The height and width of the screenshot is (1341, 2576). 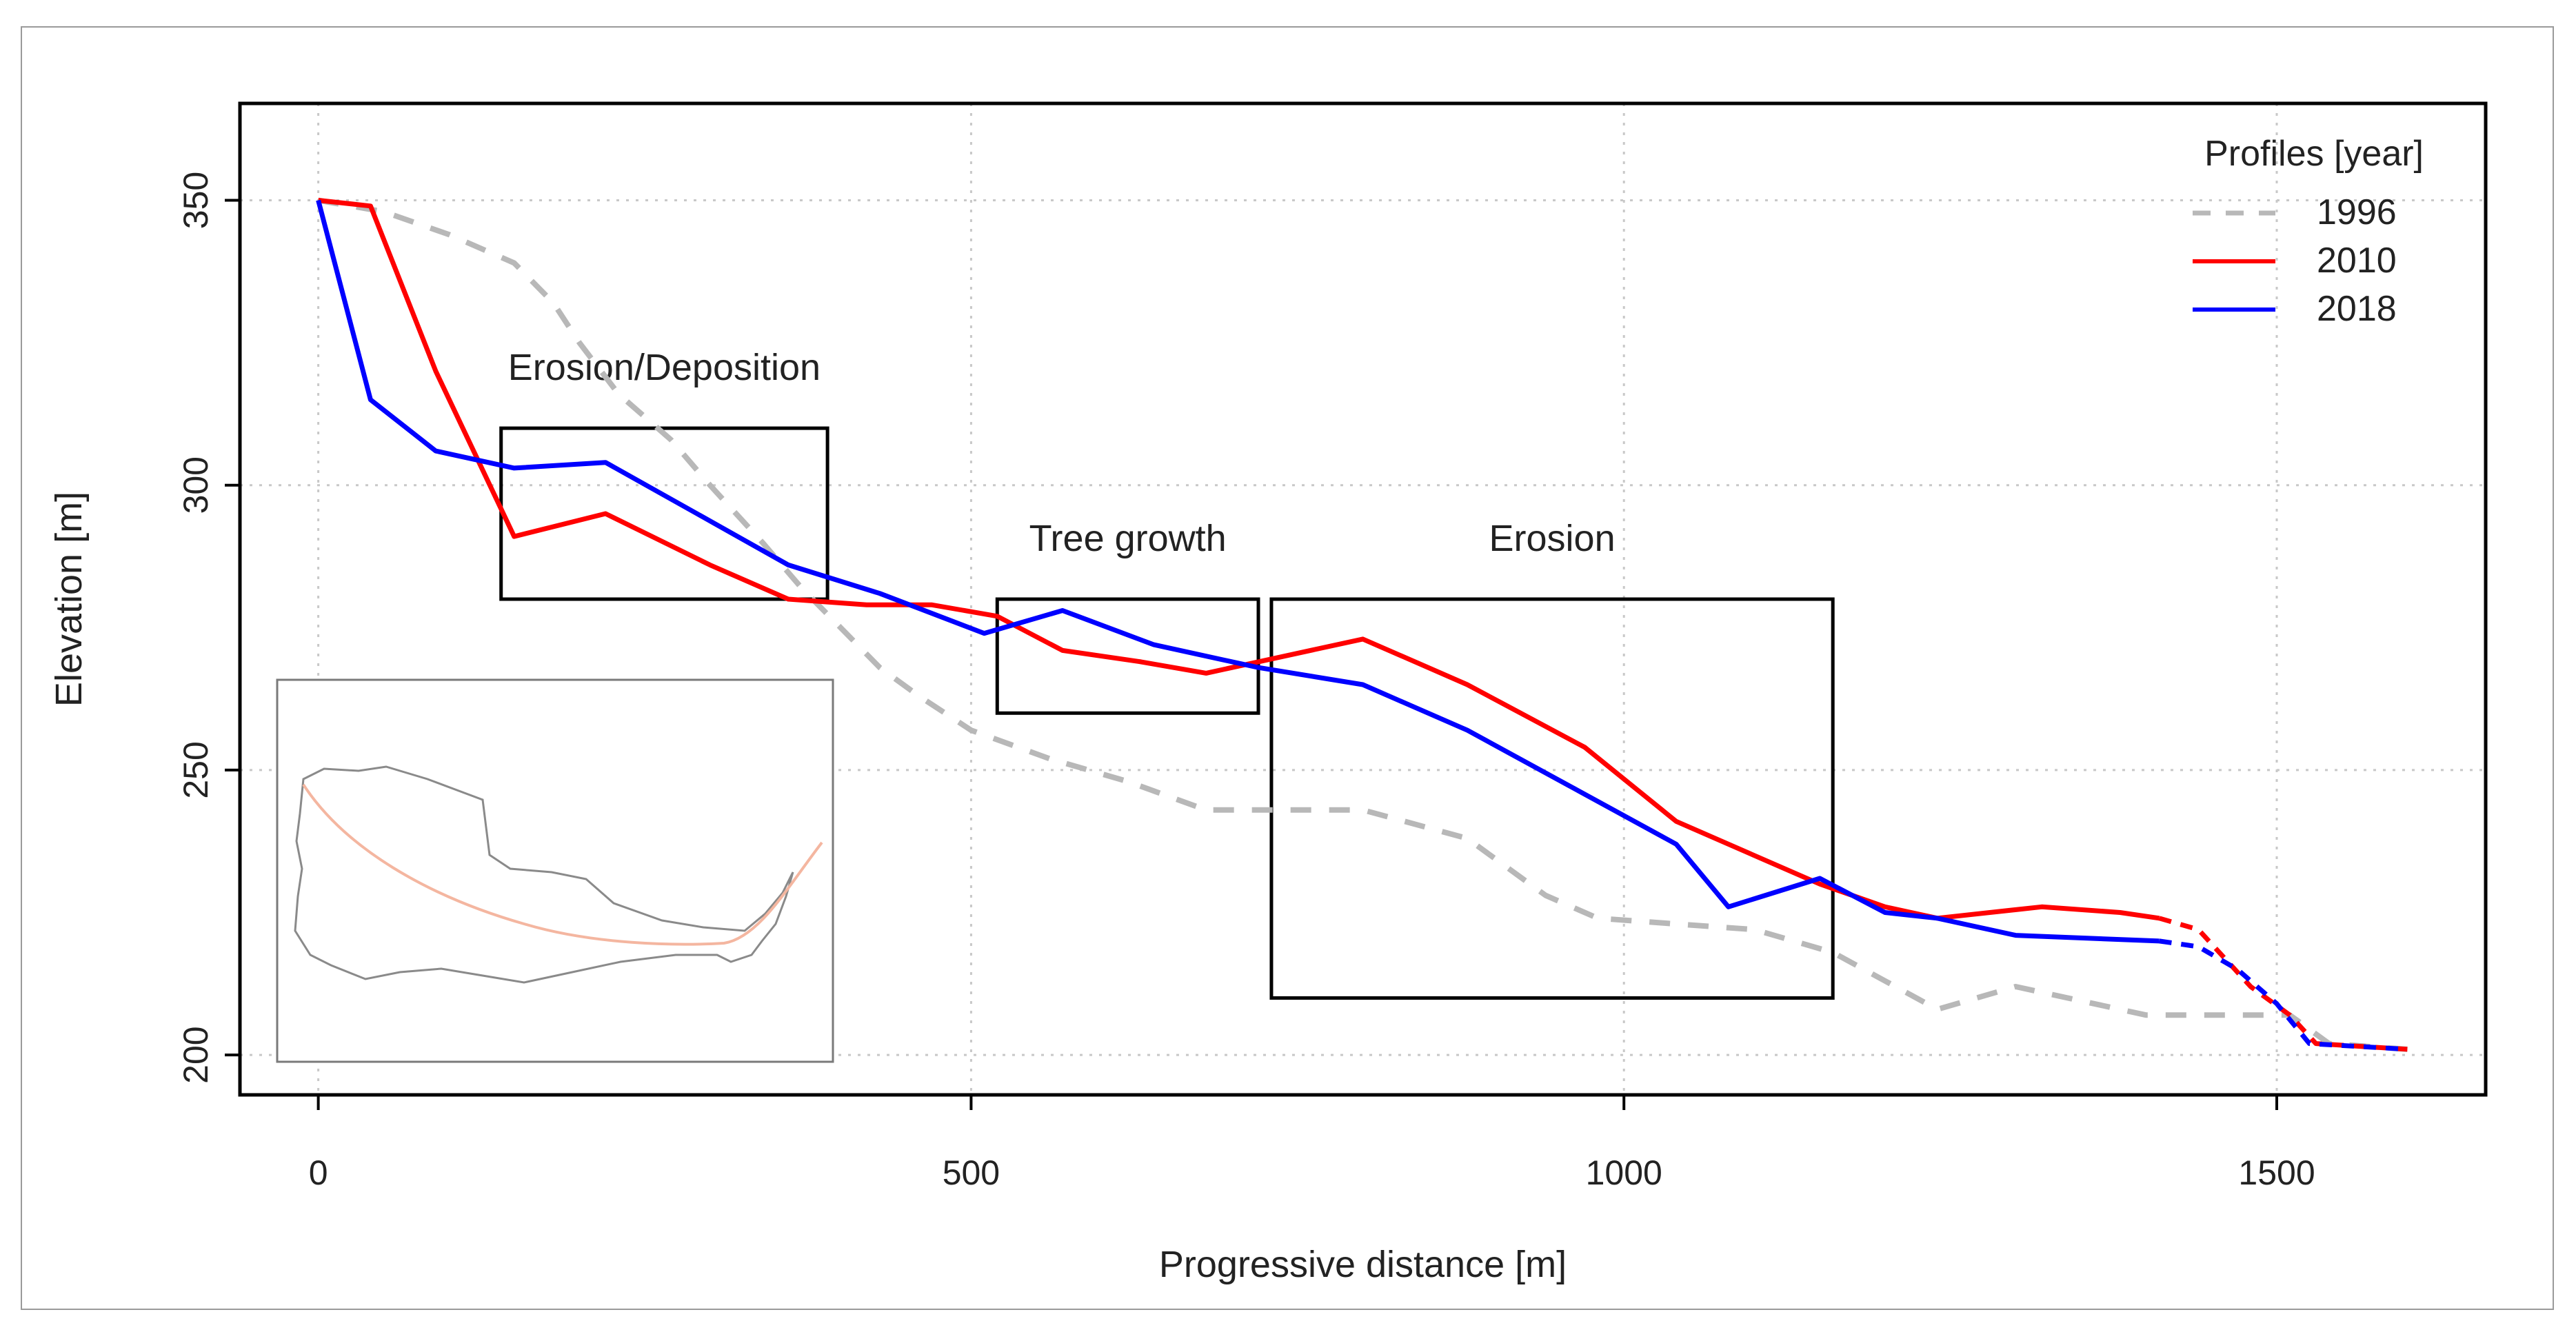 What do you see at coordinates (2357, 309) in the screenshot?
I see `legend-label-2018: 2018` at bounding box center [2357, 309].